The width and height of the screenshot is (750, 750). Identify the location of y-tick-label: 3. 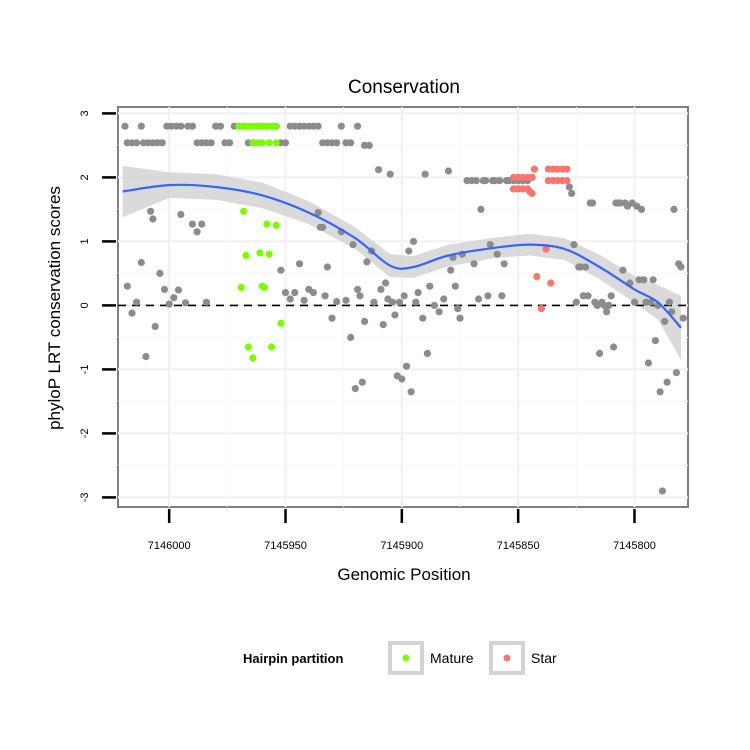
(85, 113).